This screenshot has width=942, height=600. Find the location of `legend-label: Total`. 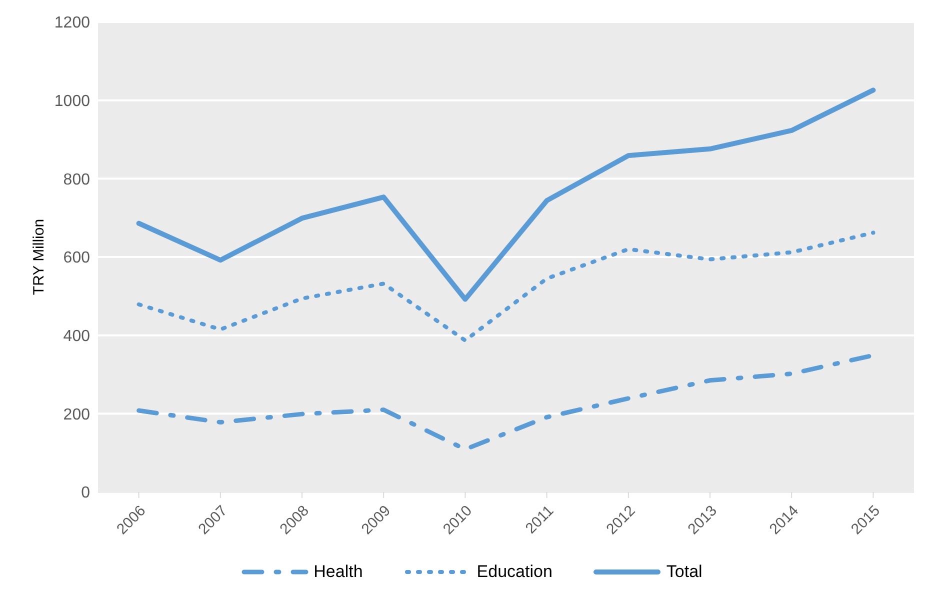

legend-label: Total is located at coordinates (684, 572).